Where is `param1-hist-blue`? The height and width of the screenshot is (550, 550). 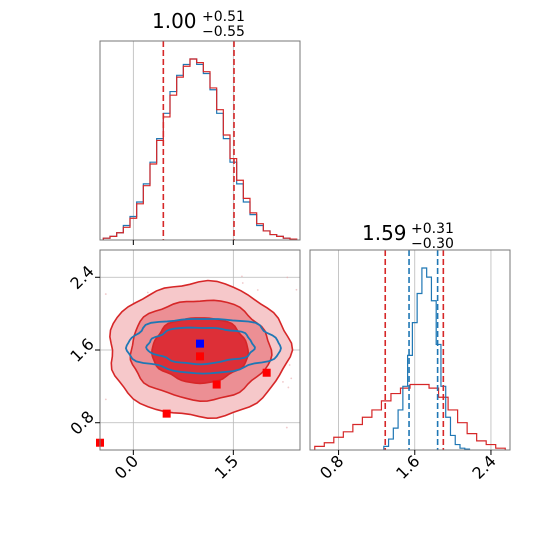 param1-hist-blue is located at coordinates (200, 149).